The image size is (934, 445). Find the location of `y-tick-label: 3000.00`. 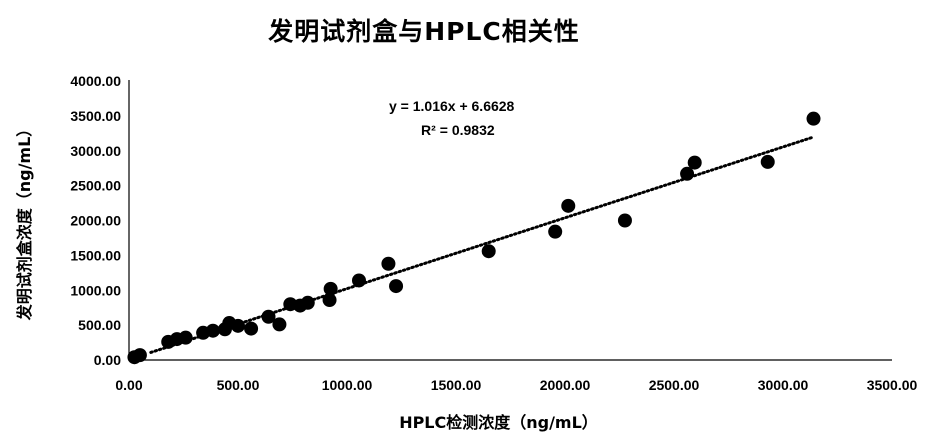

y-tick-label: 3000.00 is located at coordinates (95, 151).